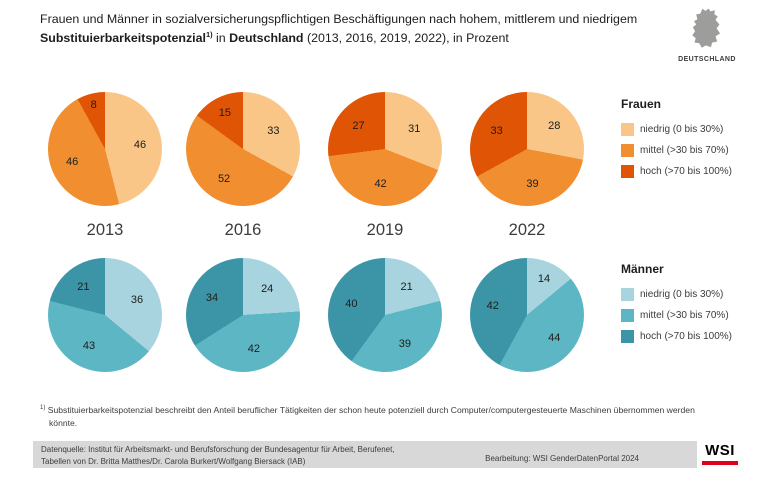 The height and width of the screenshot is (479, 767). What do you see at coordinates (351, 304) in the screenshot?
I see `pie-value-label: 40` at bounding box center [351, 304].